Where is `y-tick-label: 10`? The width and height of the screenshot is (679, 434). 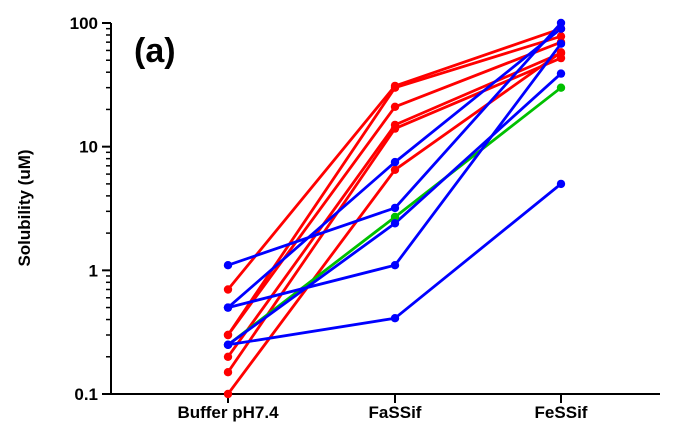 y-tick-label: 10 is located at coordinates (88, 147).